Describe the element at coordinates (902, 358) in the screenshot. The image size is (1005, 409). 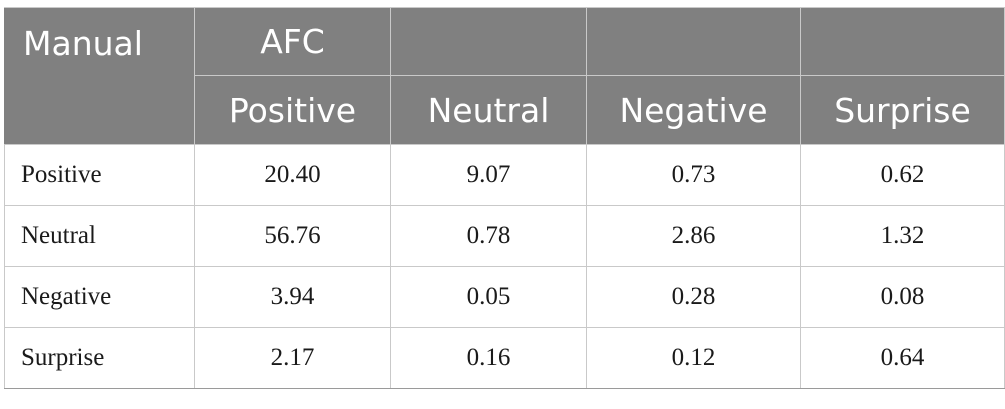
I see `table-cell: 0.64` at that location.